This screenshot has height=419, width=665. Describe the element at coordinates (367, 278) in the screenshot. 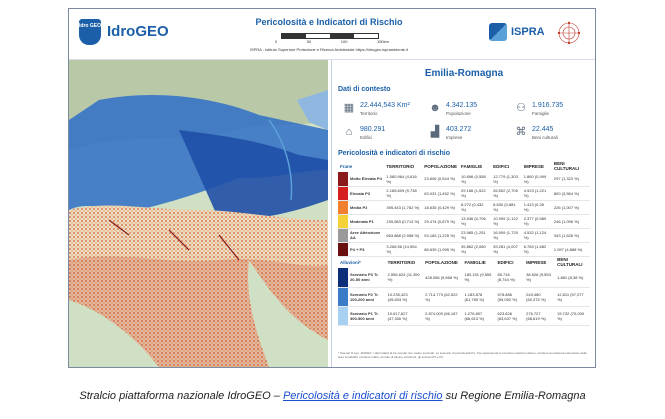

I see `class-label: Scenario P3 Tr. 20-50 anni` at that location.